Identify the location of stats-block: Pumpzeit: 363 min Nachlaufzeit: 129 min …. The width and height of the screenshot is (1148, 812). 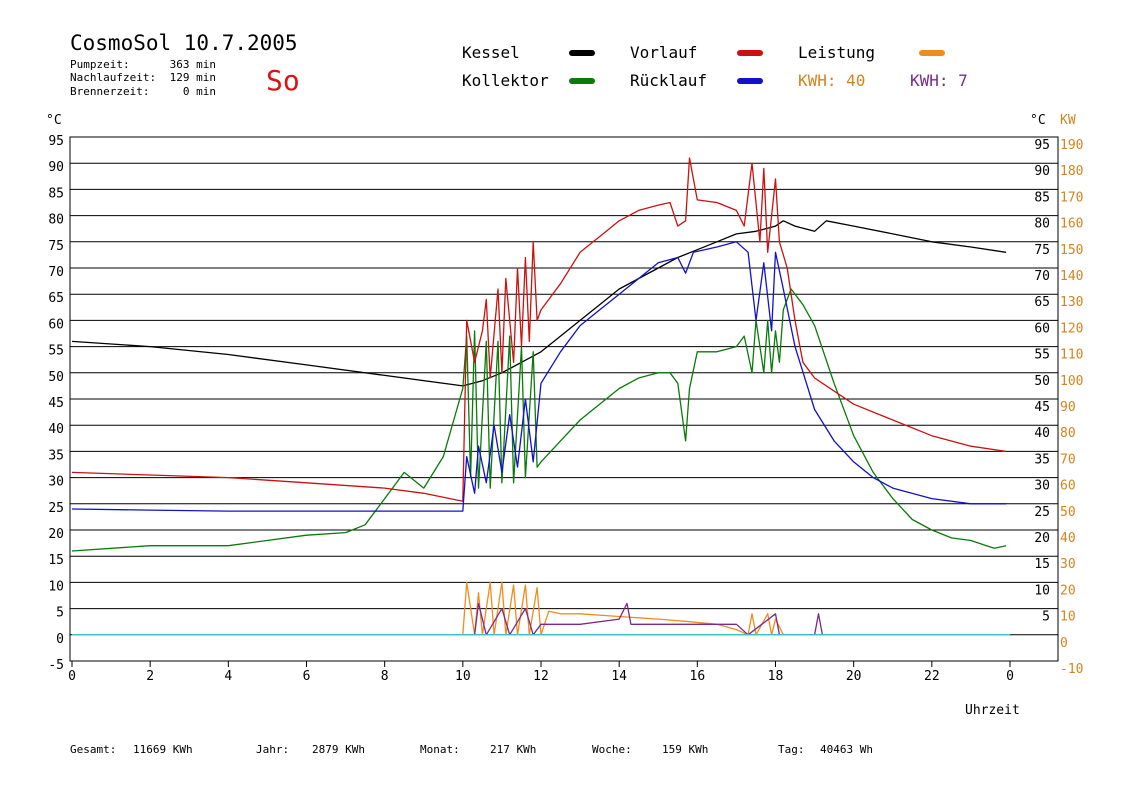
(143, 78).